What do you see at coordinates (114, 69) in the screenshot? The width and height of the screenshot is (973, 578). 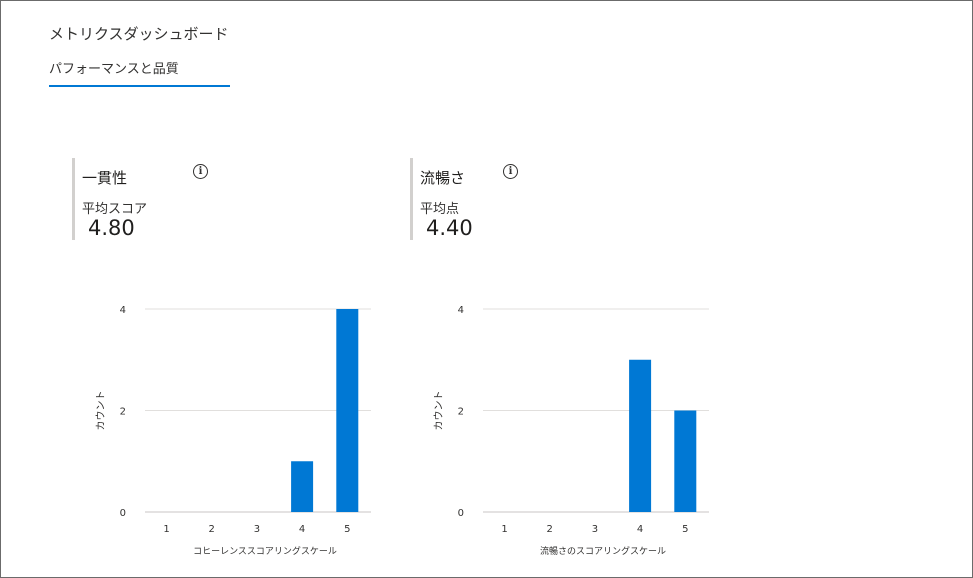 I see `tab-label: パフォーマンスと品質` at bounding box center [114, 69].